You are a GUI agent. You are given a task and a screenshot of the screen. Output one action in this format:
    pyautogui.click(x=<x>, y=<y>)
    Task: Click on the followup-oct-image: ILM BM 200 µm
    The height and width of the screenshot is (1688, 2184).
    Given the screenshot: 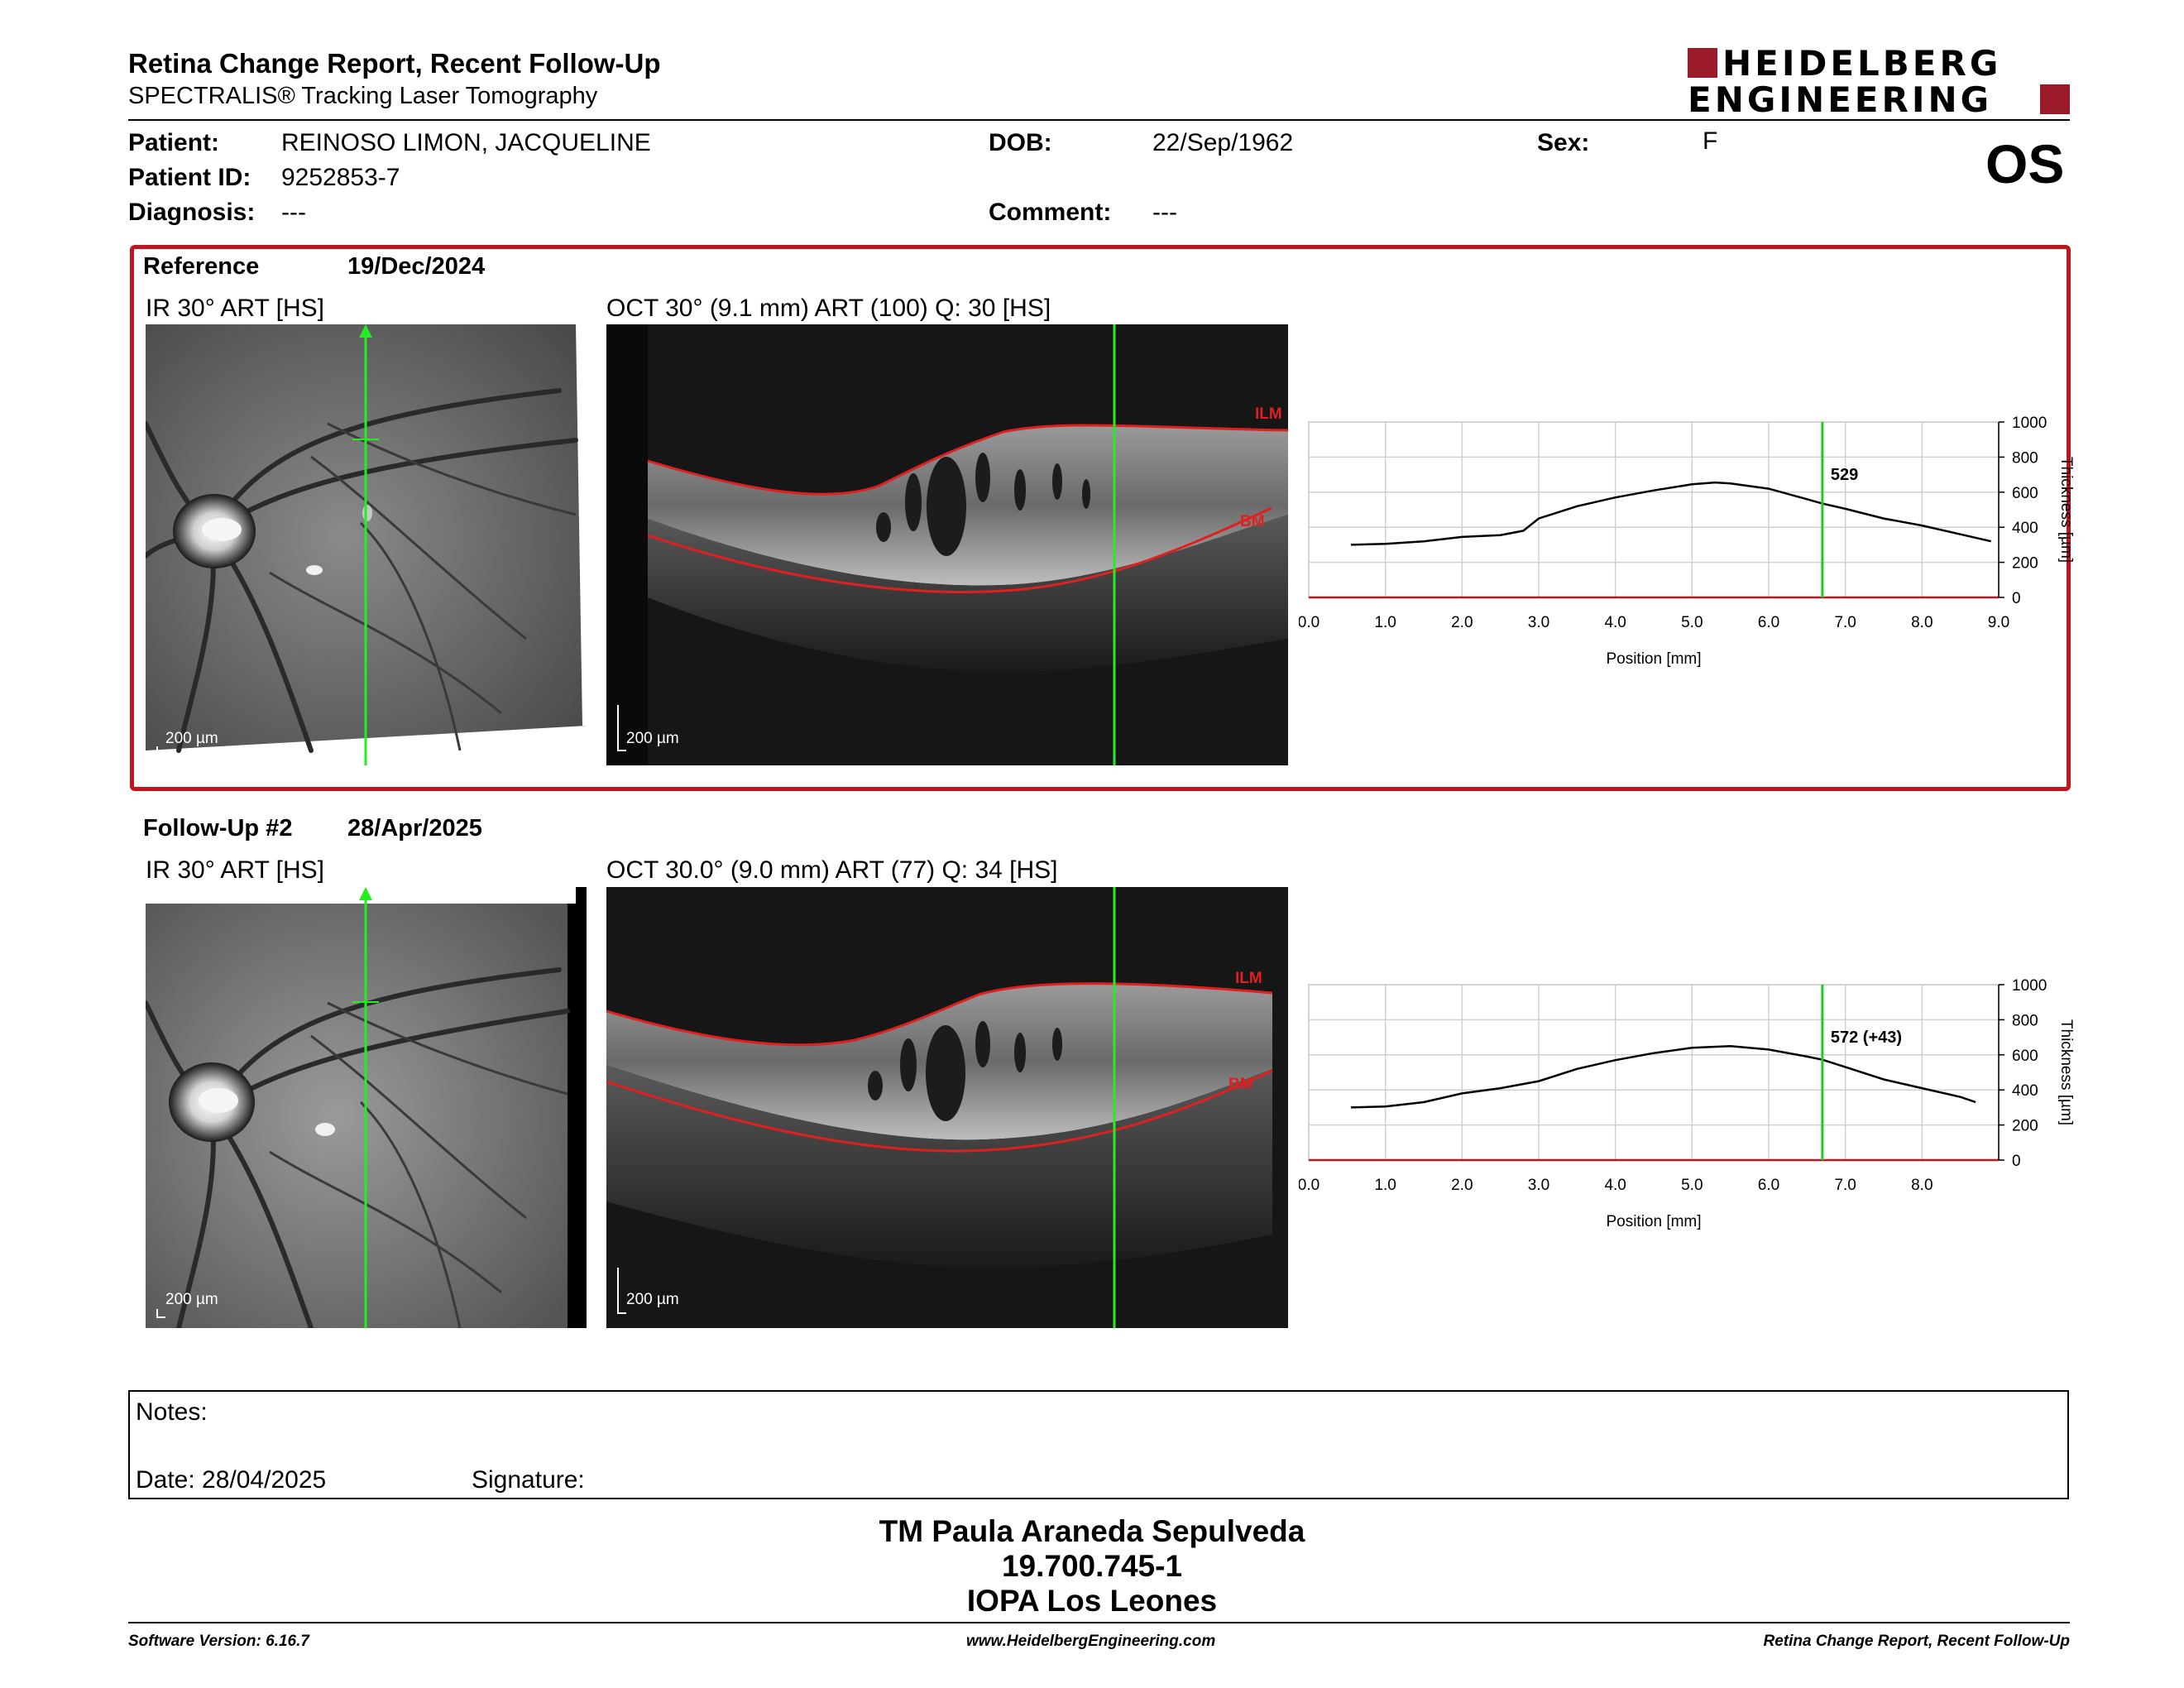 What is the action you would take?
    pyautogui.click(x=947, y=1107)
    